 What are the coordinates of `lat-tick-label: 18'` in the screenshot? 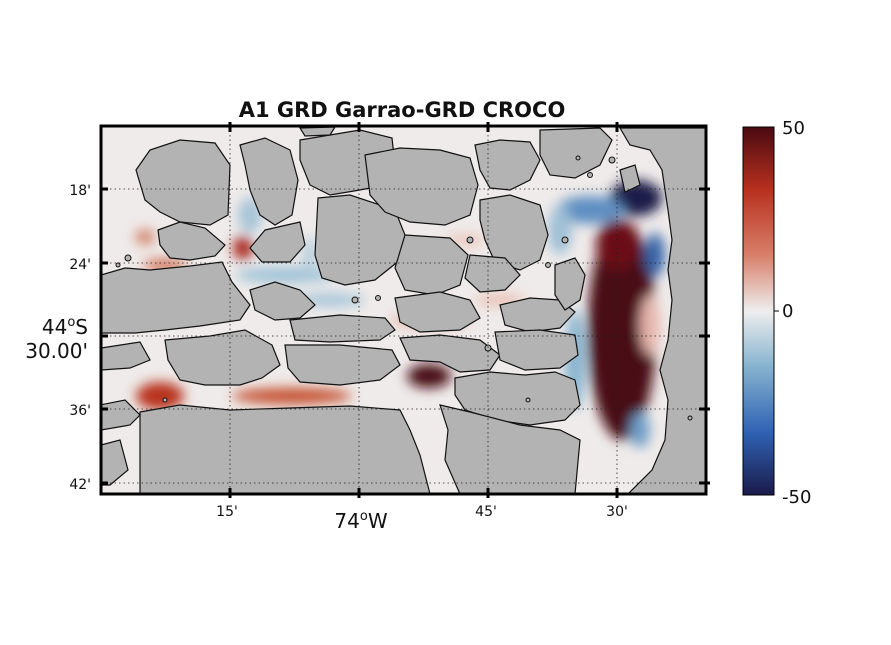 It's located at (80, 191).